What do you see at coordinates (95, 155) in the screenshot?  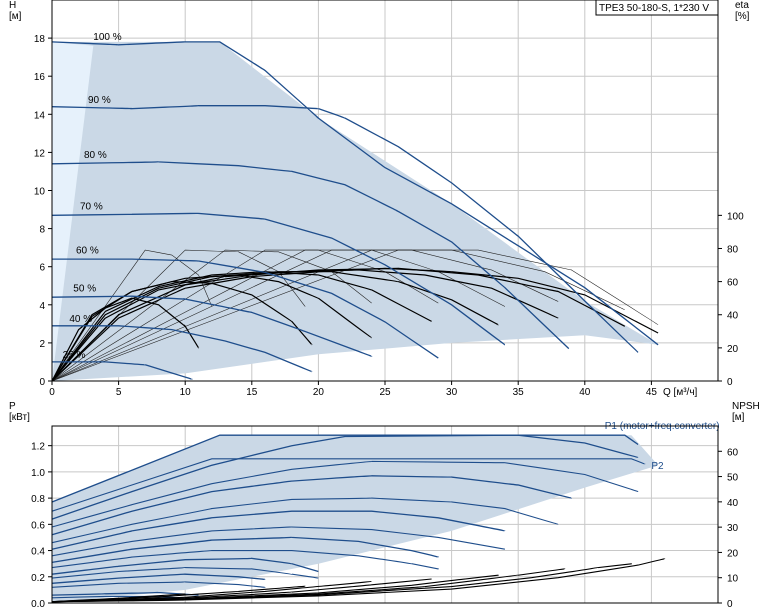 I see `speed-label: 80 %` at bounding box center [95, 155].